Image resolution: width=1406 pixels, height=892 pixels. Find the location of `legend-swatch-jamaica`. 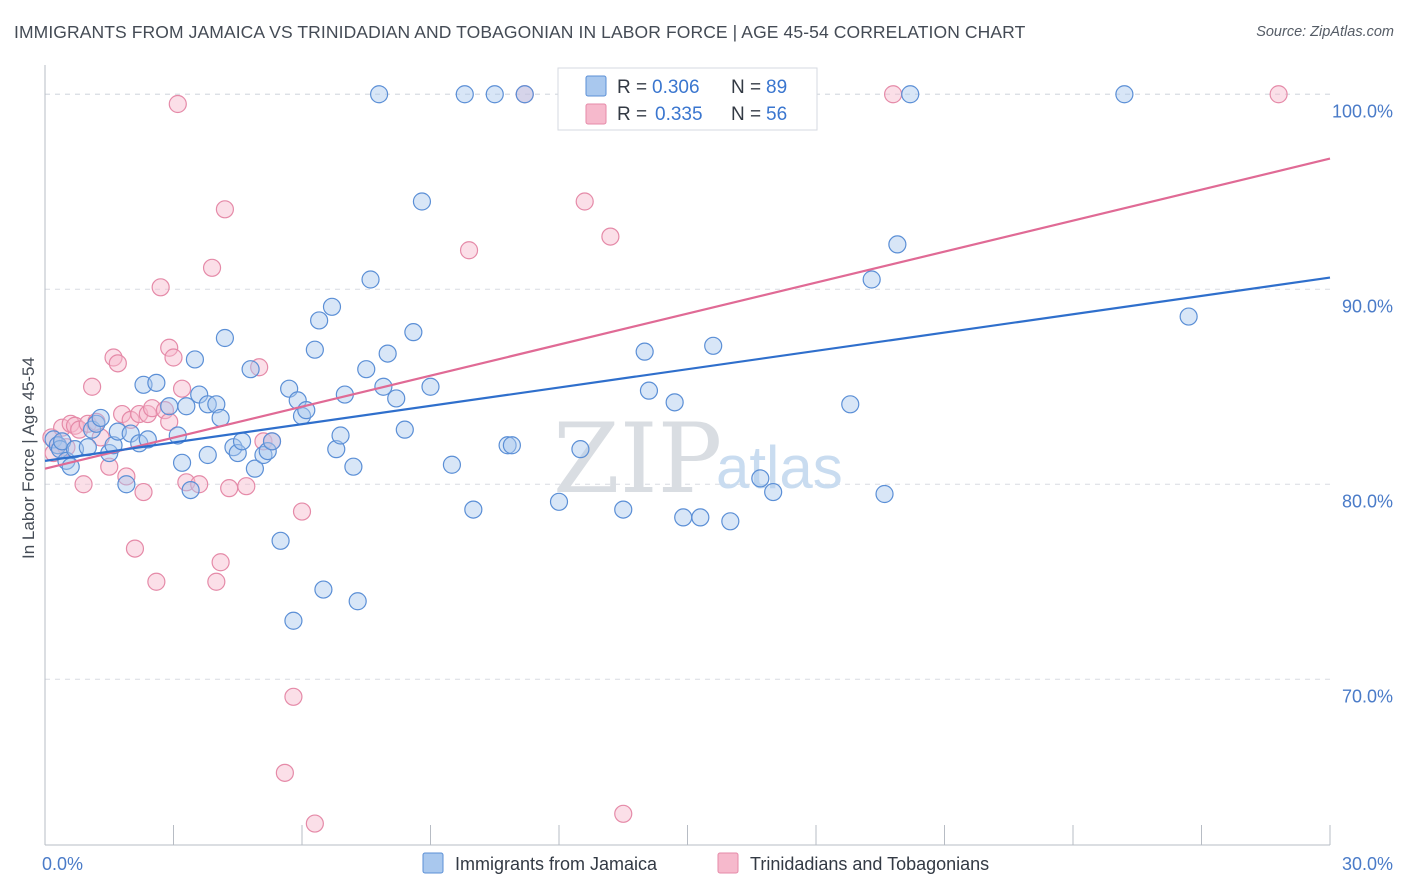

legend-swatch-jamaica is located at coordinates (433, 863).